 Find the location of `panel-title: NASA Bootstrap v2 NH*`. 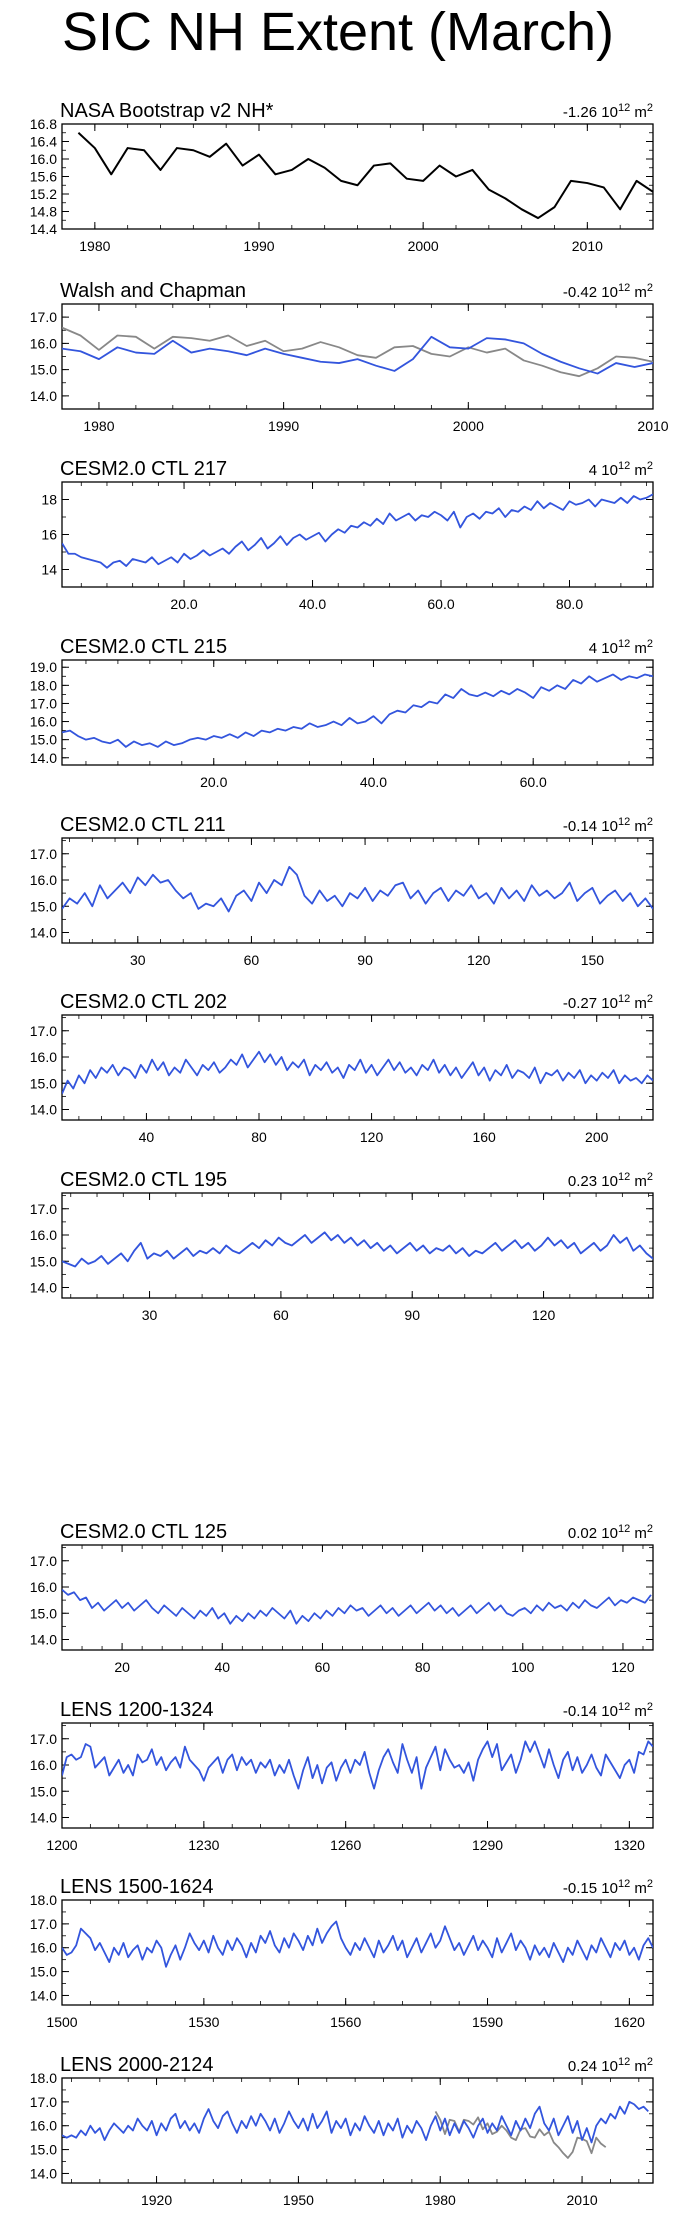

panel-title: NASA Bootstrap v2 NH* is located at coordinates (167, 111).